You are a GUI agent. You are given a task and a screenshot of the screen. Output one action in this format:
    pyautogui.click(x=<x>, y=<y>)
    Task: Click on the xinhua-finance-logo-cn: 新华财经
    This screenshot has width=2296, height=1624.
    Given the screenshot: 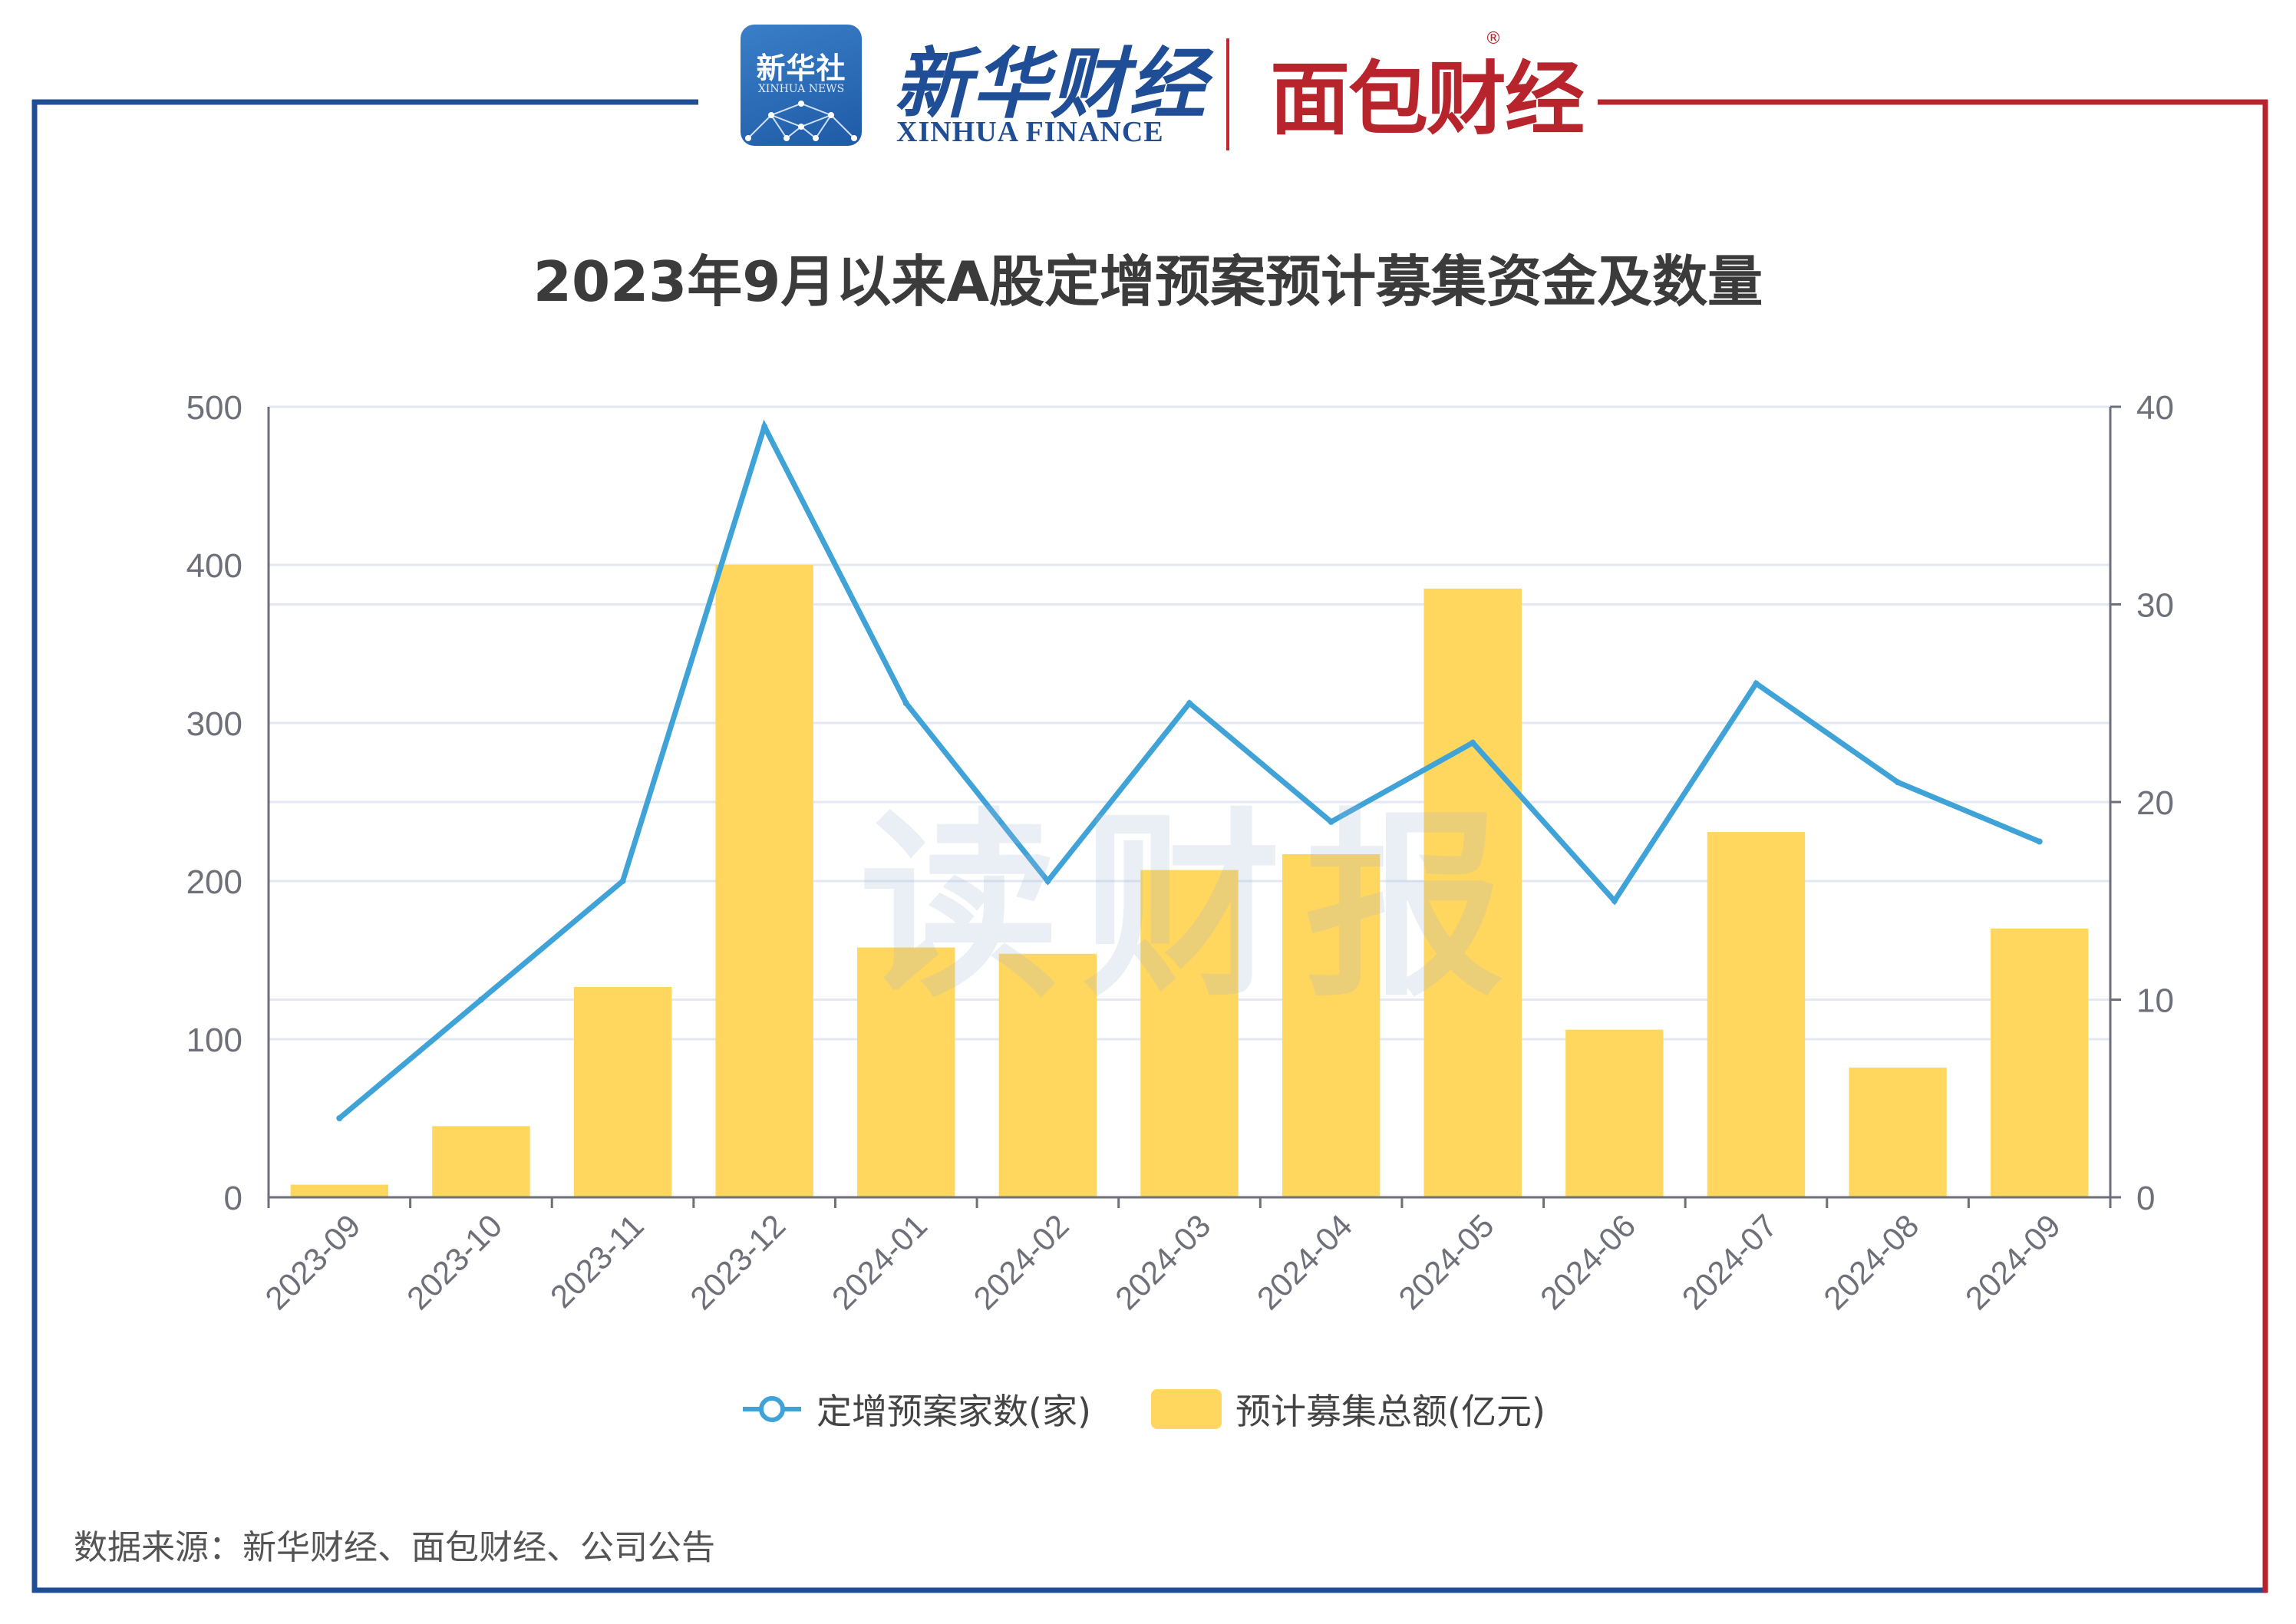 What is the action you would take?
    pyautogui.click(x=1050, y=83)
    